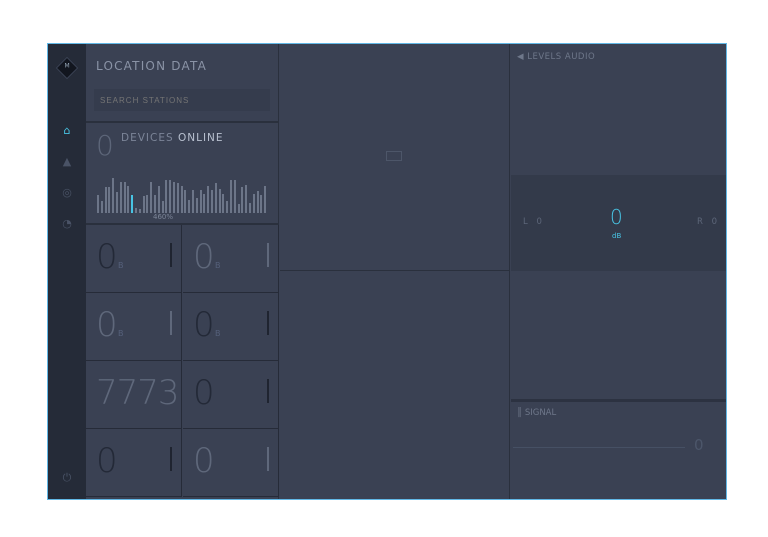 The width and height of the screenshot is (768, 537). Describe the element at coordinates (67, 223) in the screenshot. I see `gauge-icon: ◔` at that location.